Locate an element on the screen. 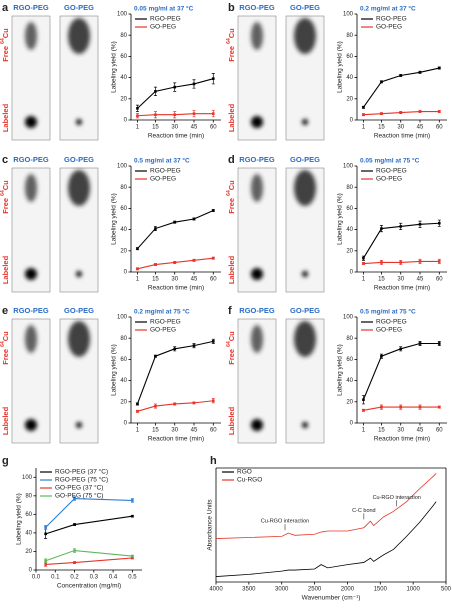  x-axis-label: Wavenumber (cm⁻¹) is located at coordinates (331, 598).